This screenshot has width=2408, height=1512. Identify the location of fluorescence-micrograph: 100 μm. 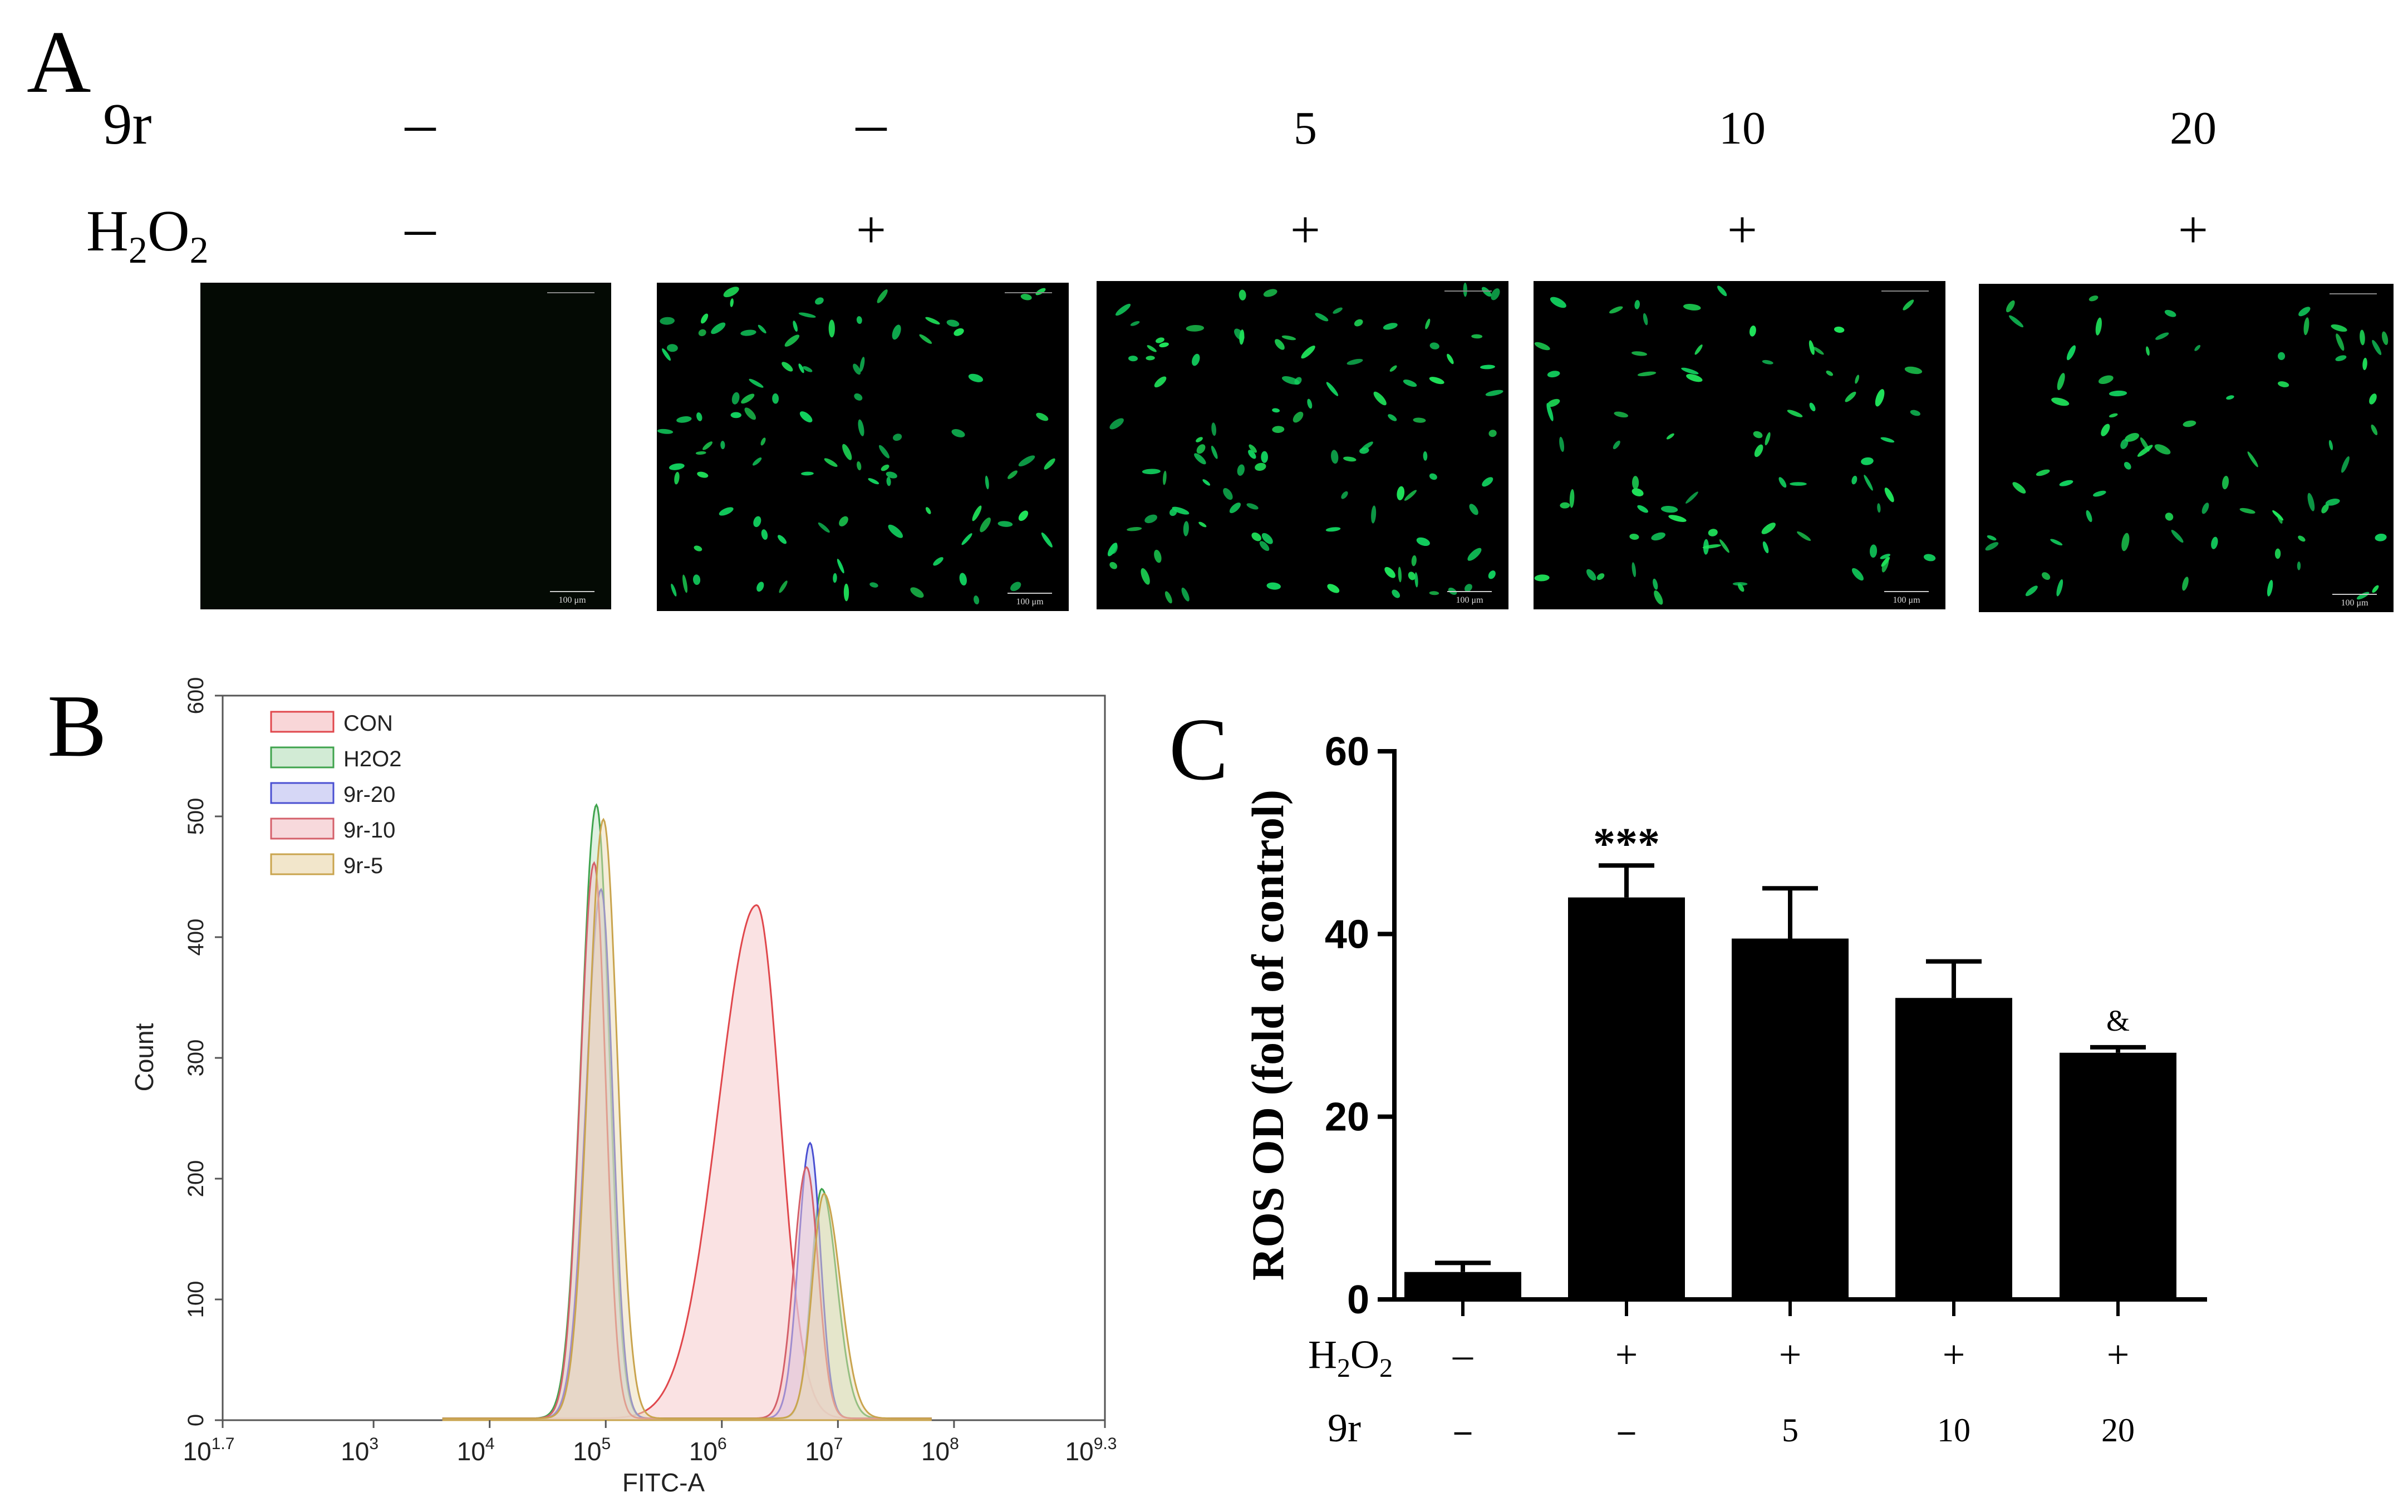
(863, 447).